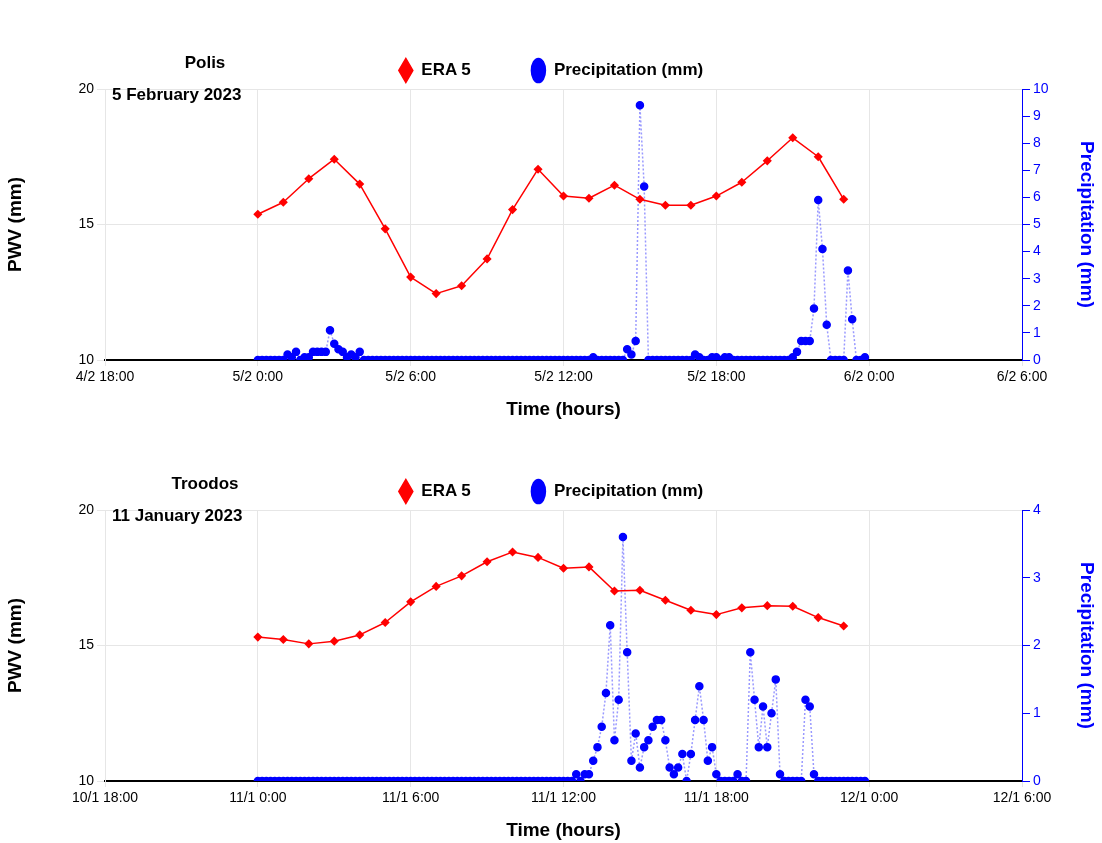  Describe the element at coordinates (105, 376) in the screenshot. I see `x-tick-label: 4/2 18:00` at that location.